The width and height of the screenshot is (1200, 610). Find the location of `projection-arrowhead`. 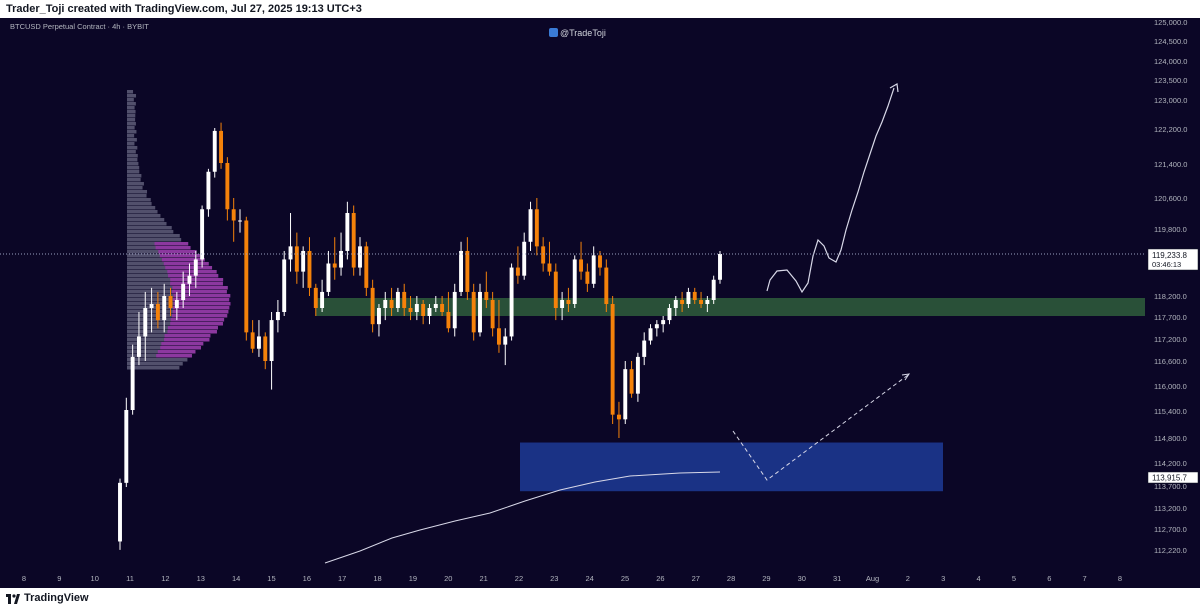

projection-arrowhead is located at coordinates (894, 88).